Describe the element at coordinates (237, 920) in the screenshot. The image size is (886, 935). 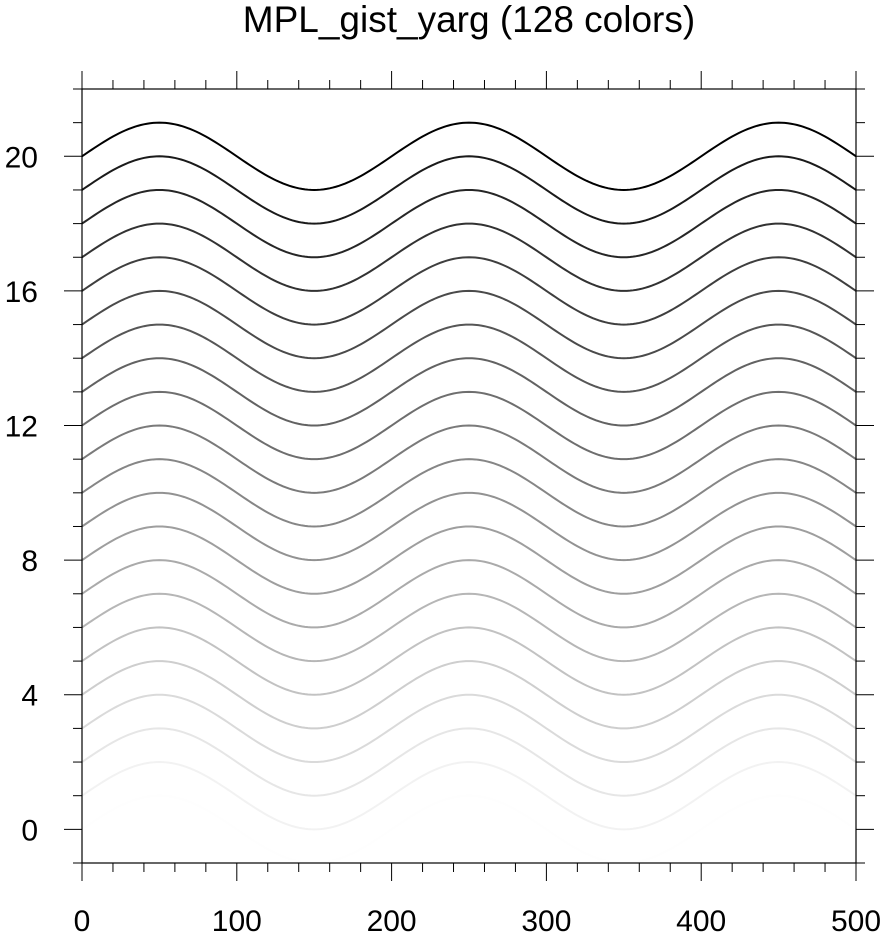
I see `x-tick-label: 100` at that location.